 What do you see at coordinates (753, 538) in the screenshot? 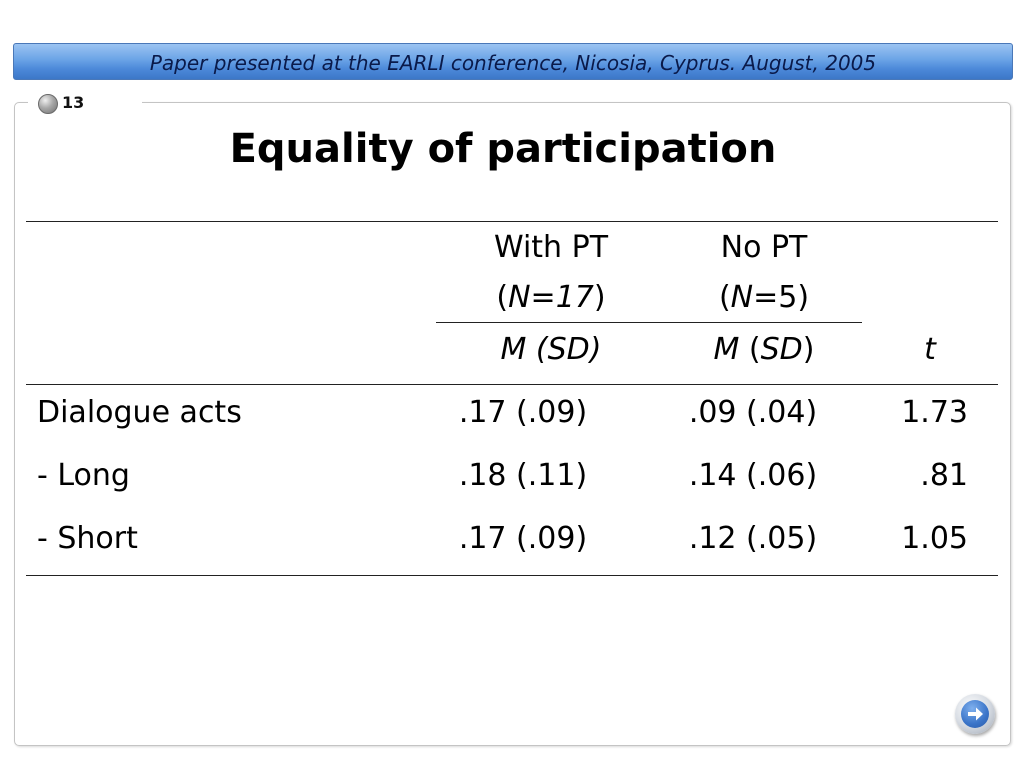
I see `cell-no-pt: .12 (.05)` at bounding box center [753, 538].